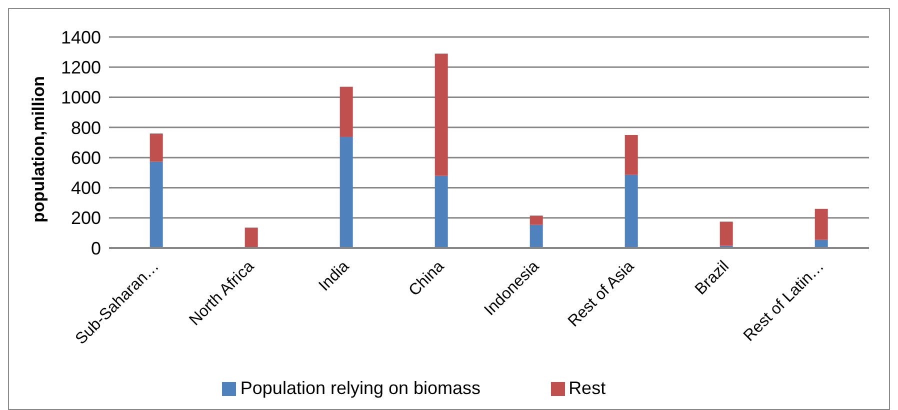 The height and width of the screenshot is (410, 898). Describe the element at coordinates (85, 158) in the screenshot. I see `y-tick-label: 600` at that location.